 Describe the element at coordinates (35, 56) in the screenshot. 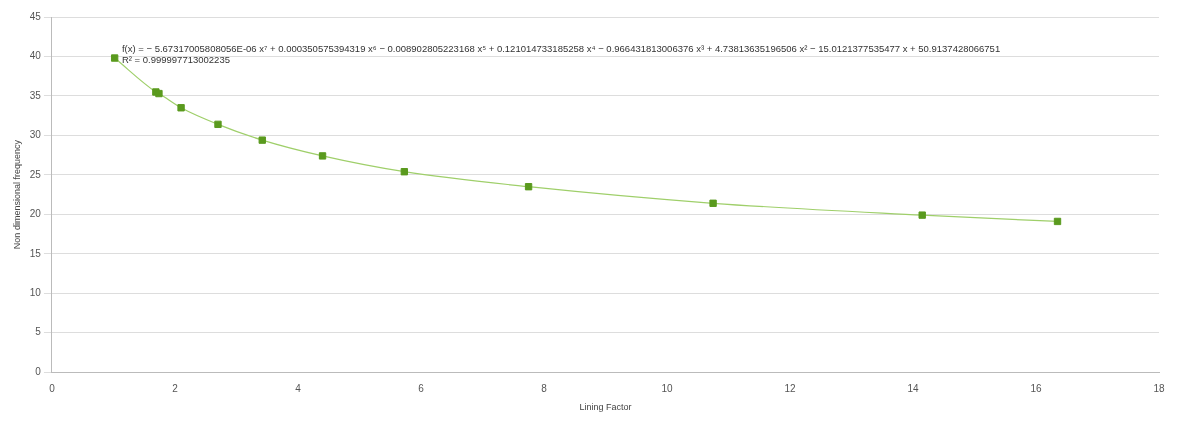

I see `y-tick-label: 40` at that location.